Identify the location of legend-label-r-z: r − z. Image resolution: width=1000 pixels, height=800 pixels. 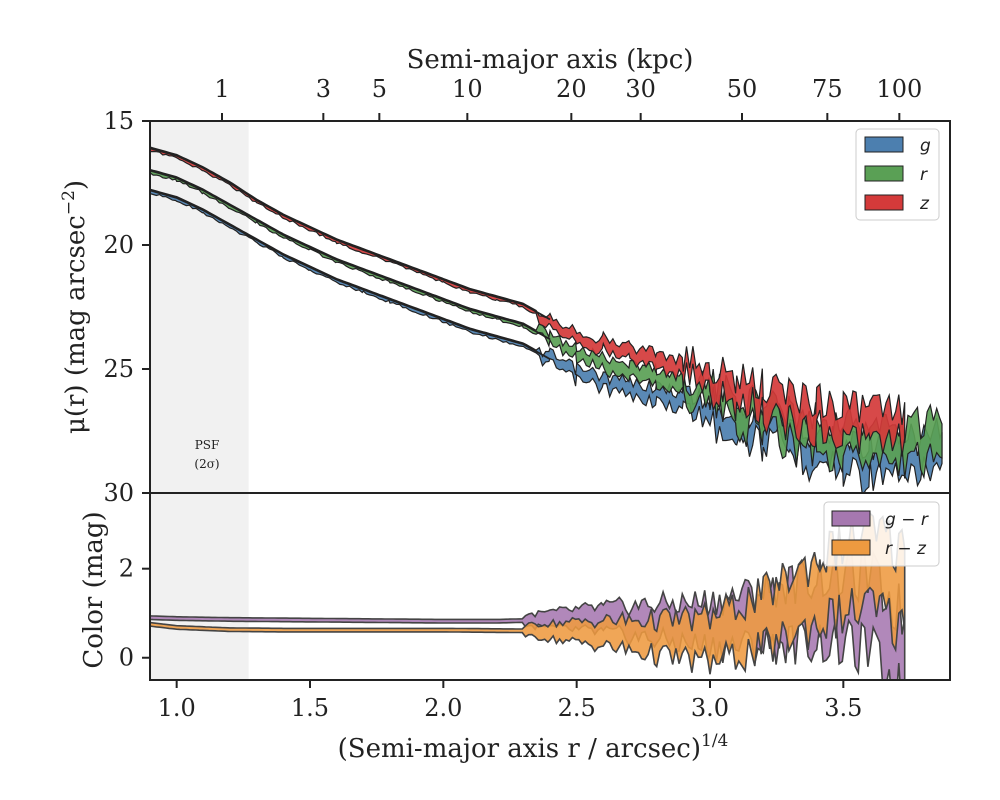
(906, 549).